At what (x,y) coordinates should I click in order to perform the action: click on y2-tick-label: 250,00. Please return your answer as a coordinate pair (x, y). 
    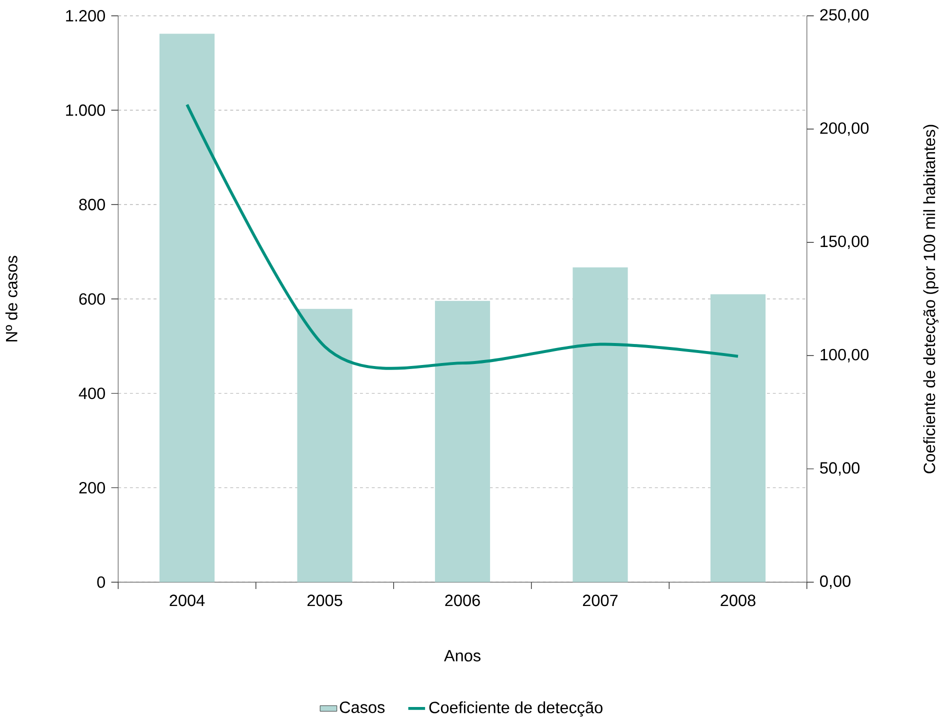
    Looking at the image, I should click on (844, 15).